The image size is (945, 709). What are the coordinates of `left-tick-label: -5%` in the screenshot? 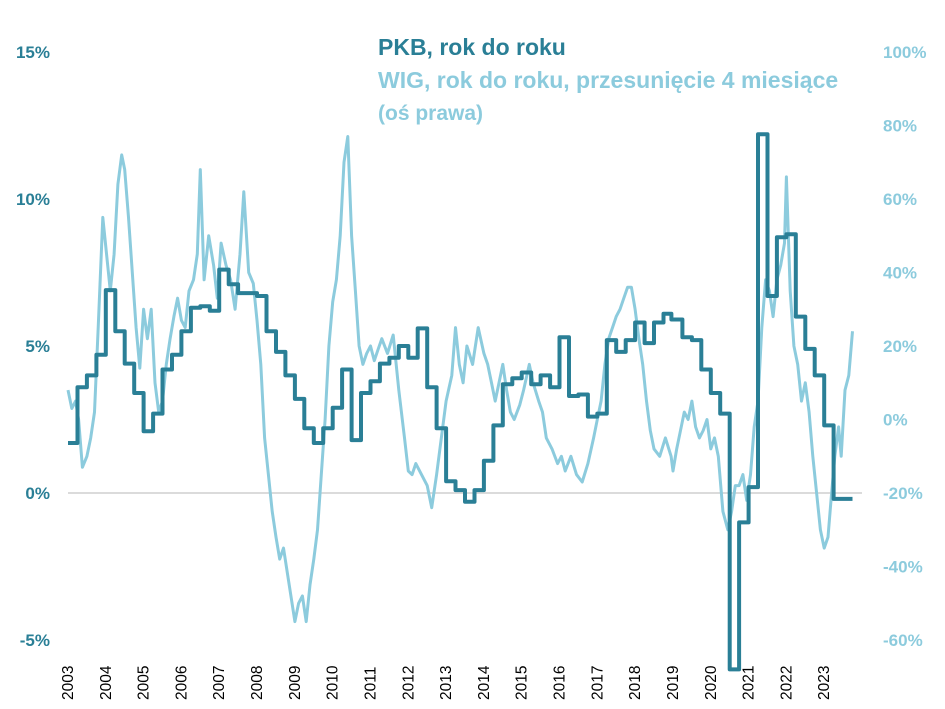 It's located at (35, 640).